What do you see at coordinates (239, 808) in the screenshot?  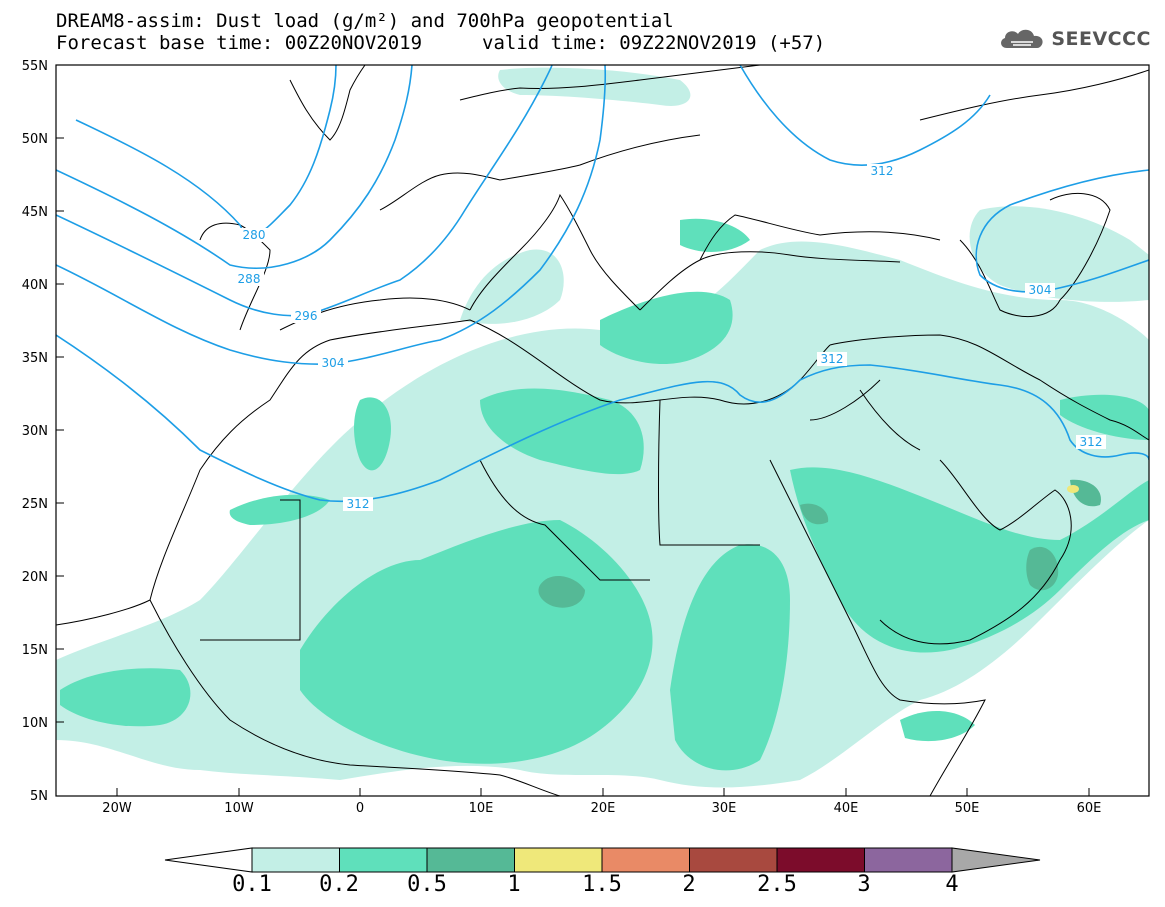 I see `lon-label: 10W` at bounding box center [239, 808].